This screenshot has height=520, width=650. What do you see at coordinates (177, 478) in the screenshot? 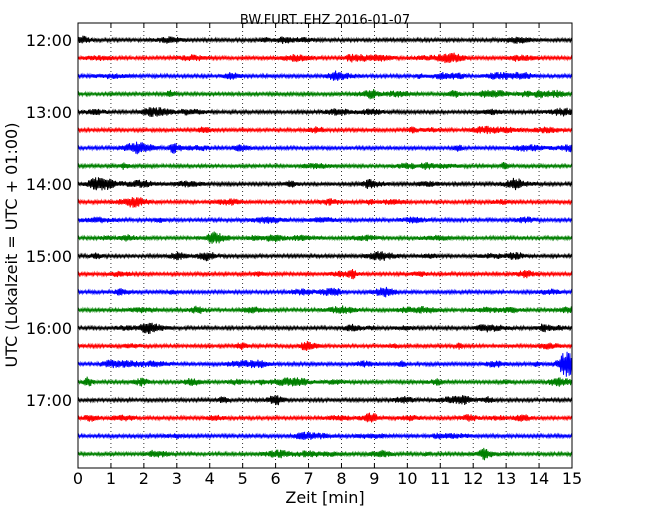
I see `x-tick-label: 3` at bounding box center [177, 478].